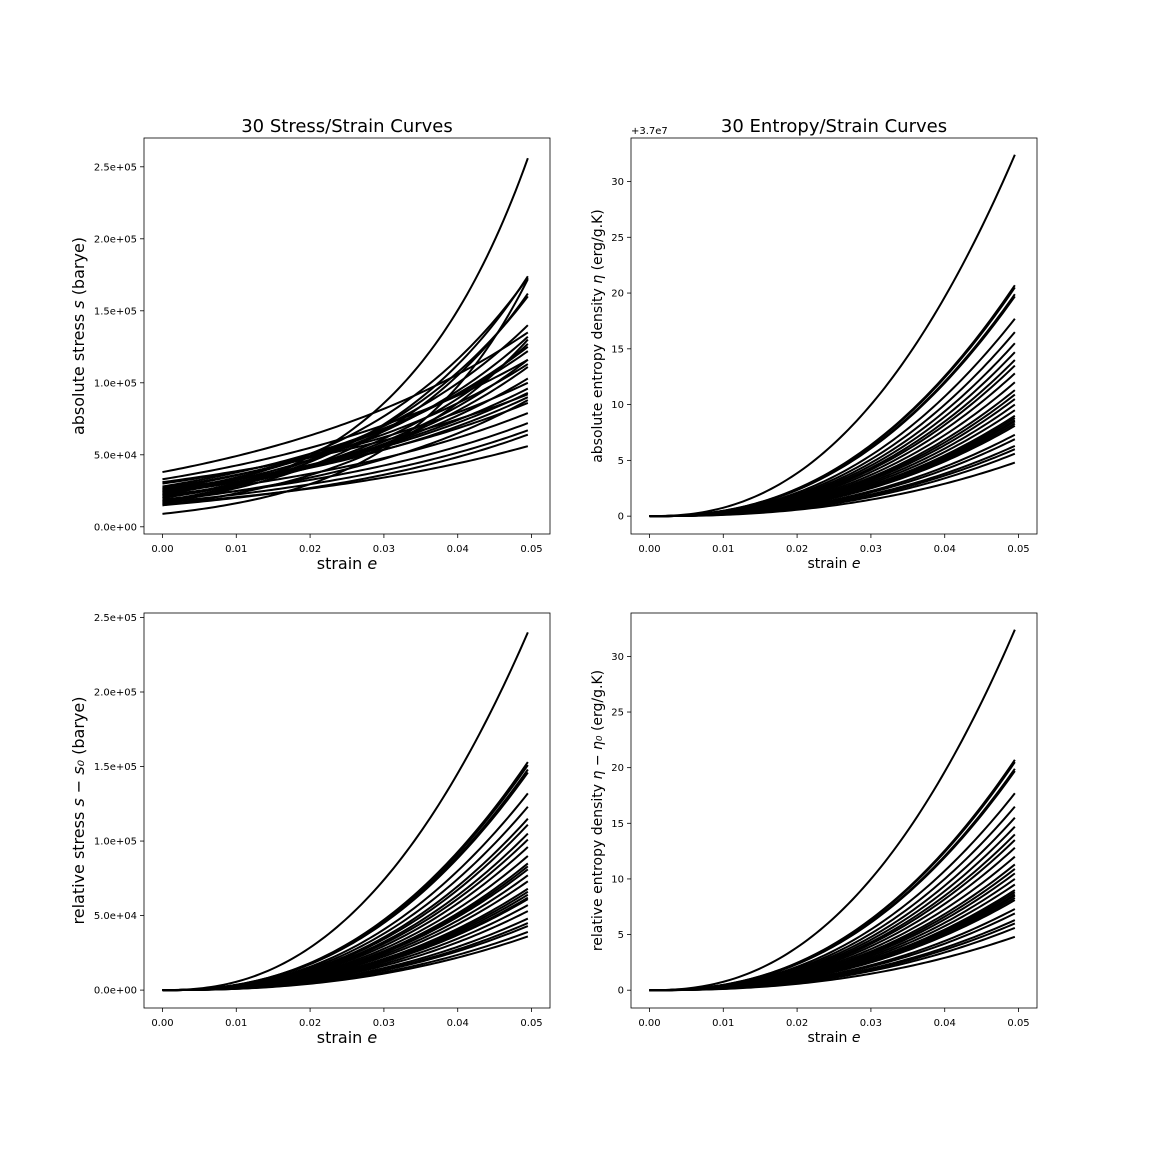 The image size is (1152, 1152). What do you see at coordinates (78, 811) in the screenshot?
I see `y-axis-label: relative stress s − s₀ (barye)` at bounding box center [78, 811].